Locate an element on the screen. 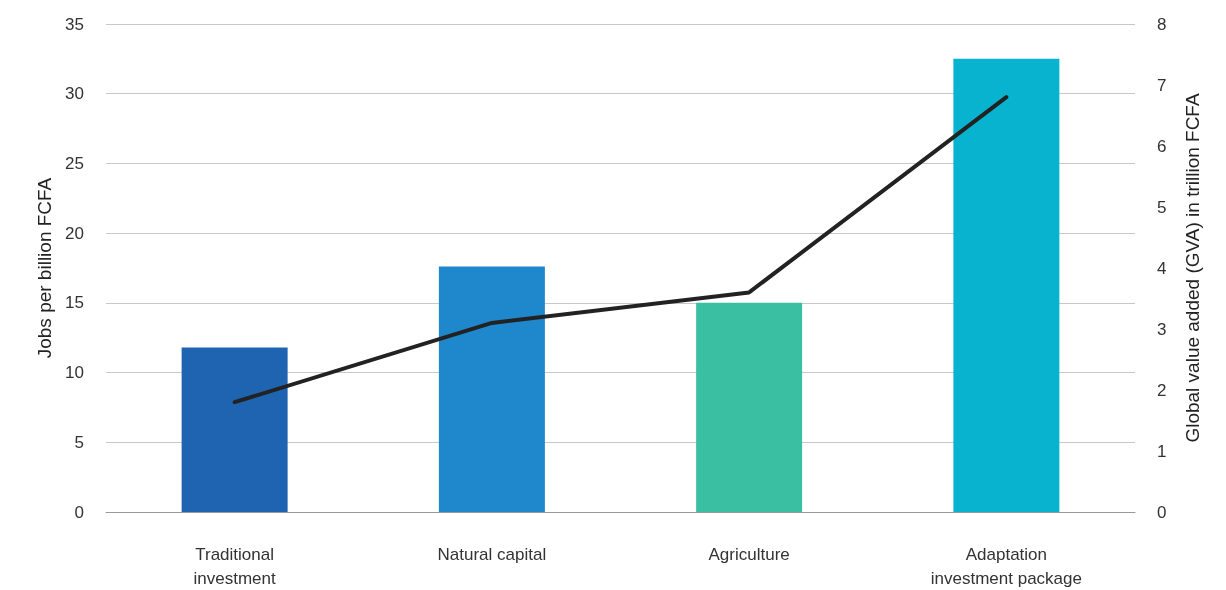 This screenshot has height=590, width=1226. y-tick-label: 30 is located at coordinates (74, 94).